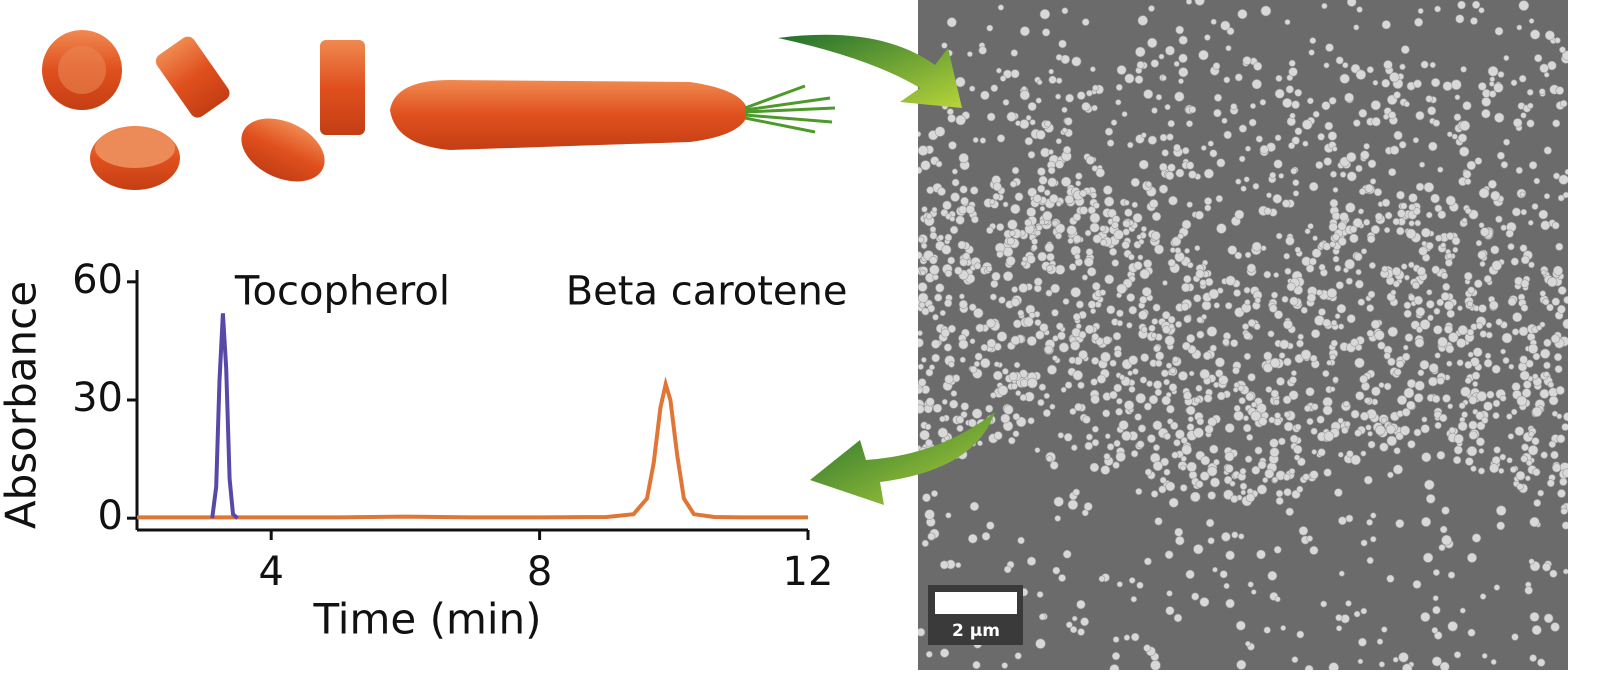 The height and width of the screenshot is (674, 1600). I want to click on series-label: Tocopherol, so click(342, 291).